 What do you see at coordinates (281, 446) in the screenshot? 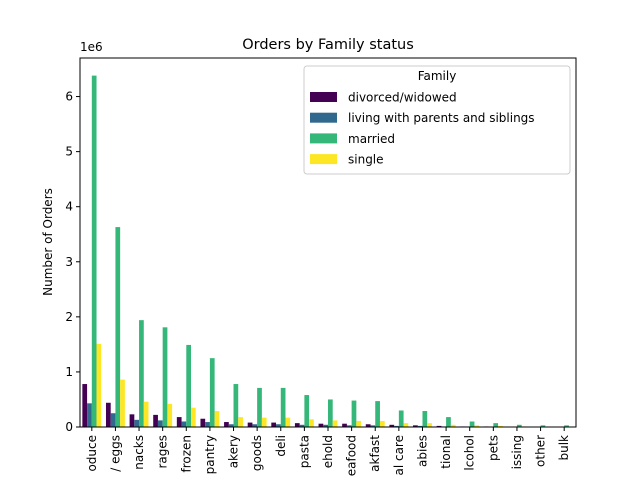
I see `x-tick-label: deli` at bounding box center [281, 446].